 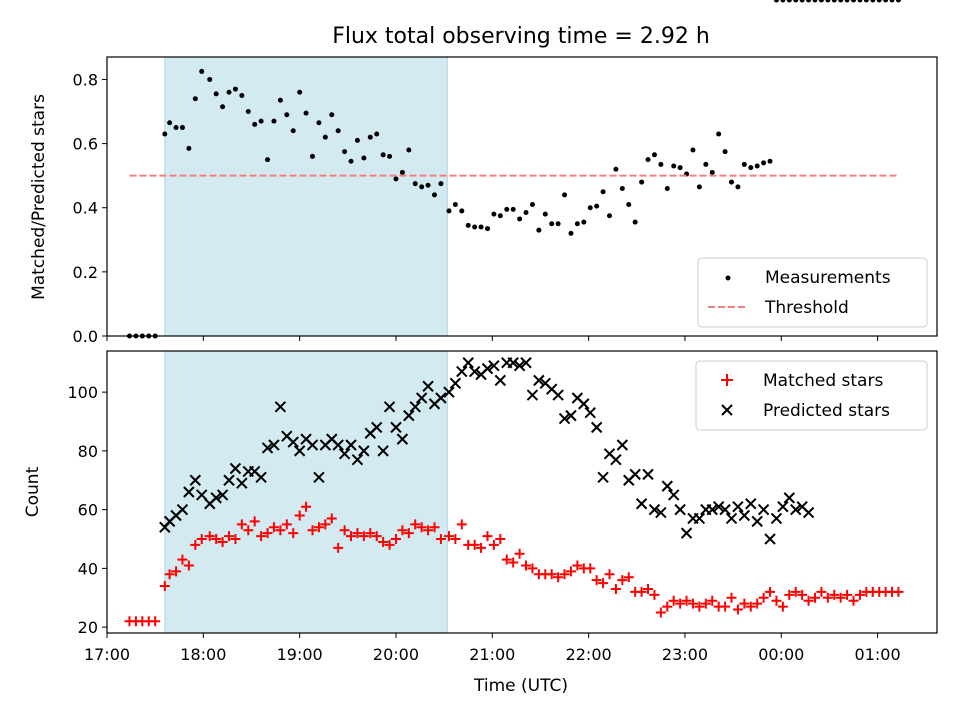 I want to click on top-y-axis-label: Matched/Predicted stars, so click(x=39, y=197).